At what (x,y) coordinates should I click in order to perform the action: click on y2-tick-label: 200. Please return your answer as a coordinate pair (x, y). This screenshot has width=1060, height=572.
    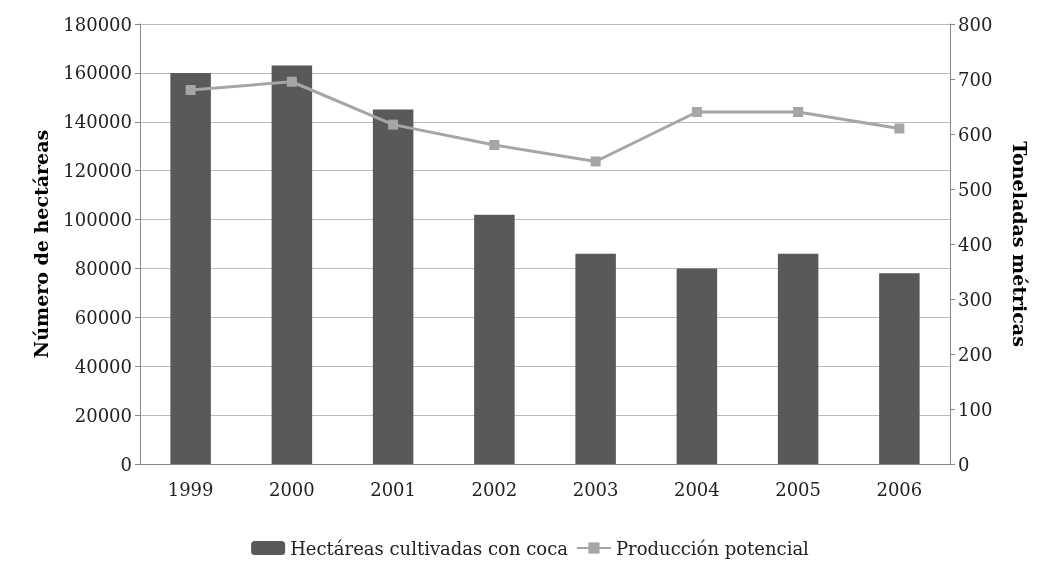
    Looking at the image, I should click on (975, 354).